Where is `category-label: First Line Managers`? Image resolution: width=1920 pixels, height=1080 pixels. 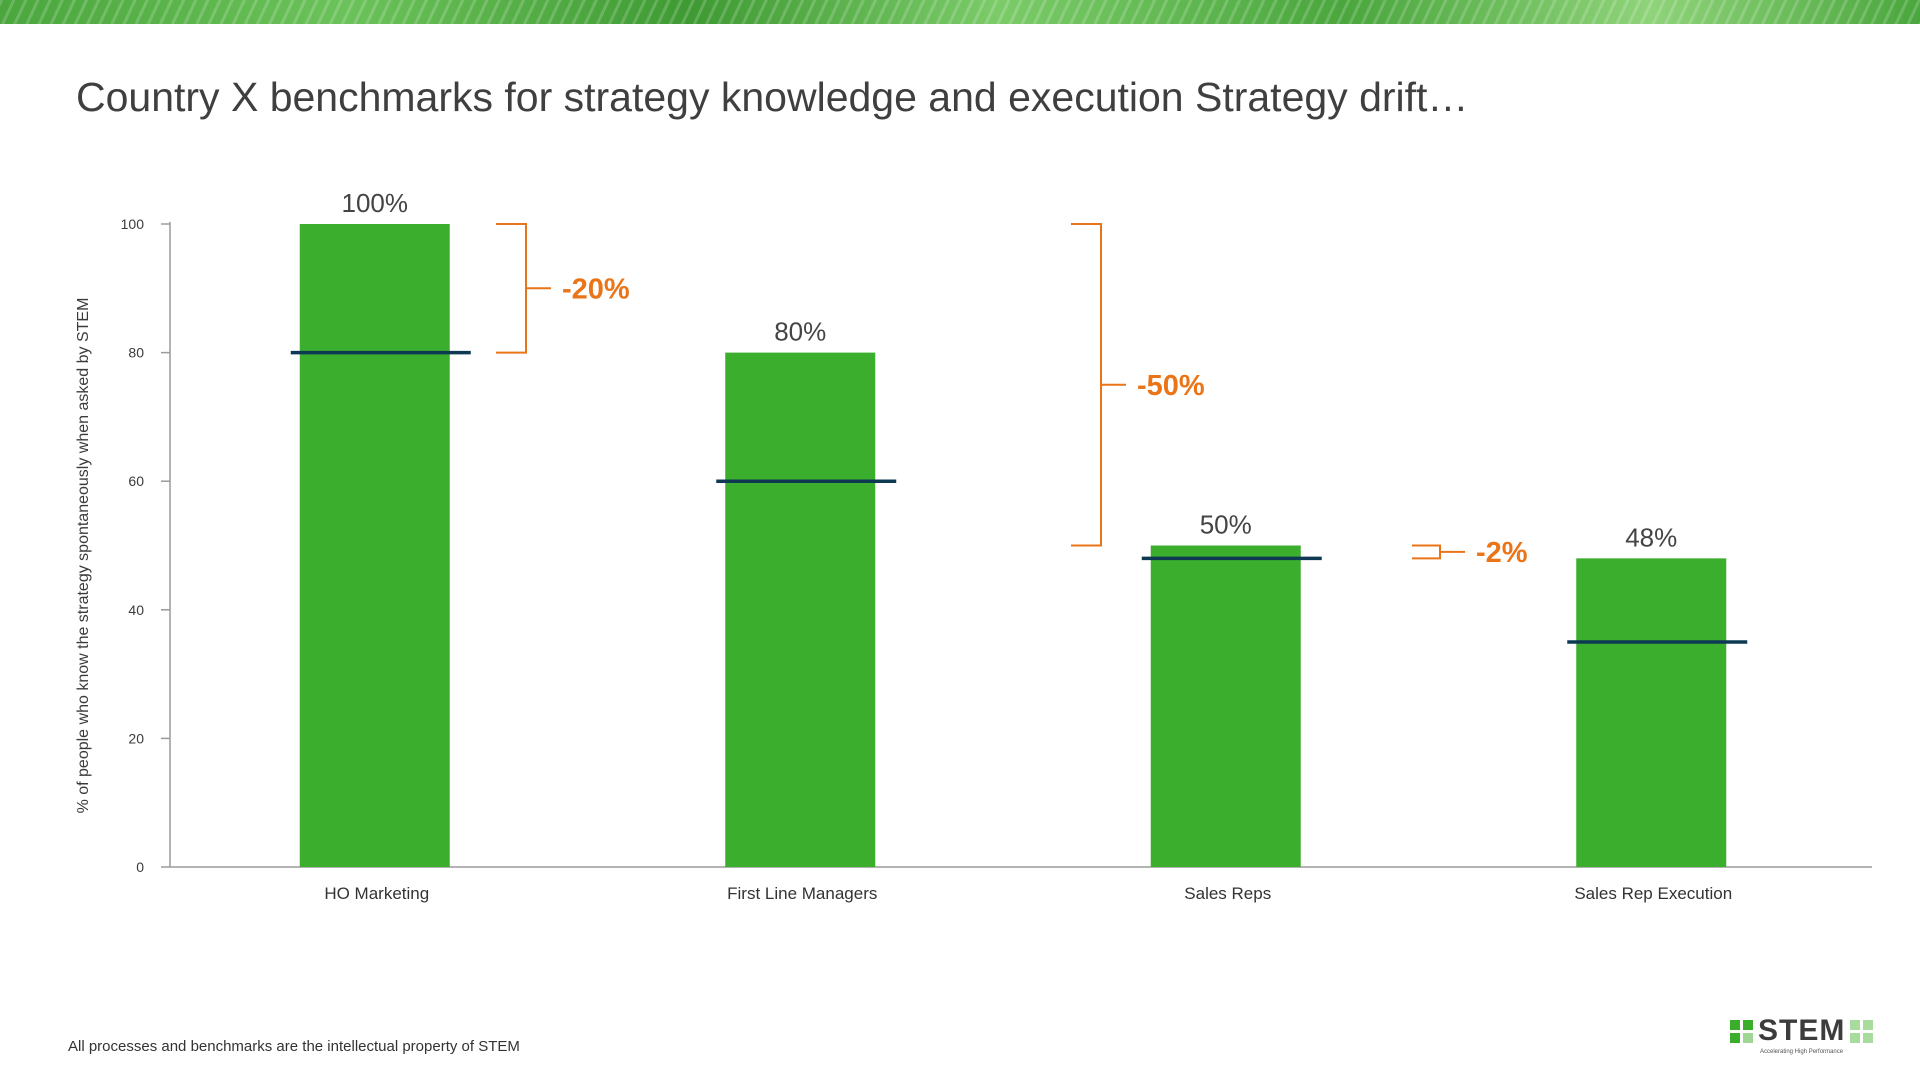 category-label: First Line Managers is located at coordinates (802, 893).